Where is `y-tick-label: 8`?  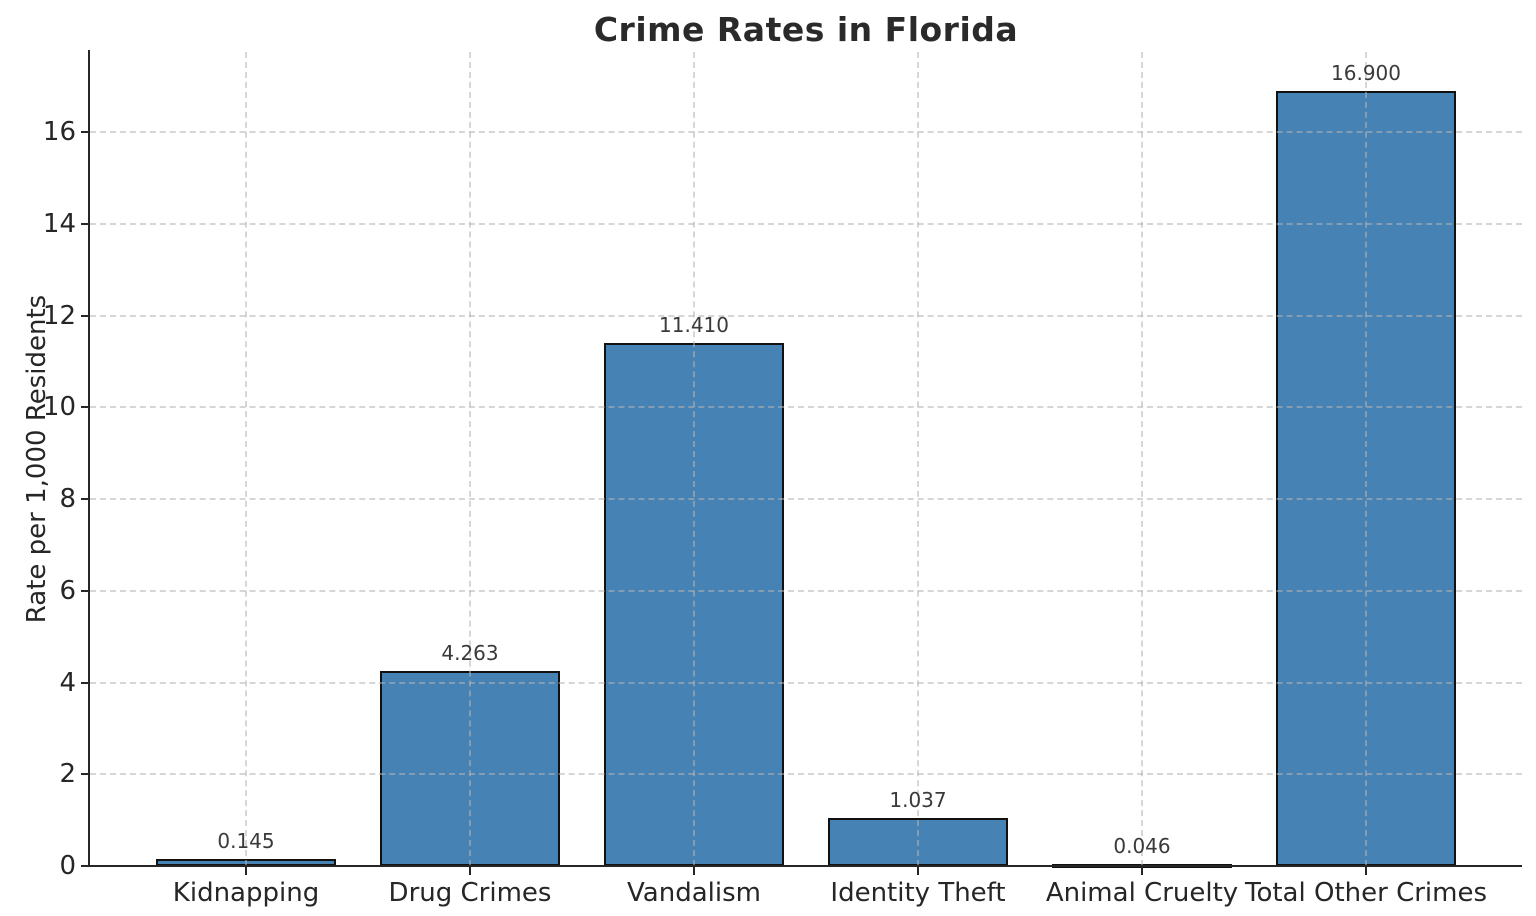 y-tick-label: 8 is located at coordinates (67, 499).